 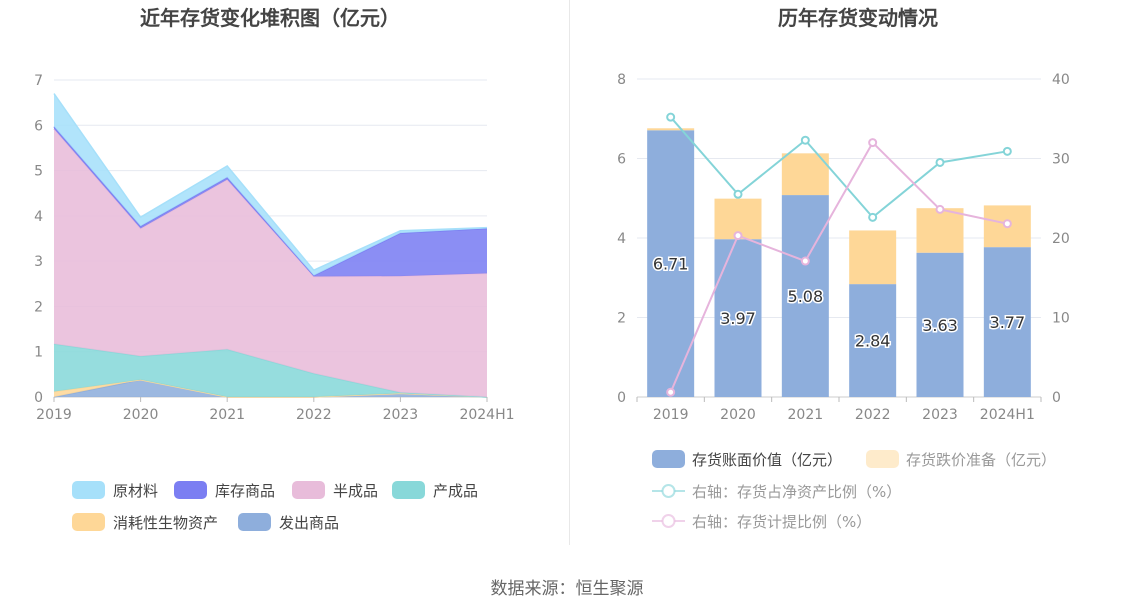 What do you see at coordinates (135, 491) in the screenshot?
I see `legend-label: 原材料` at bounding box center [135, 491].